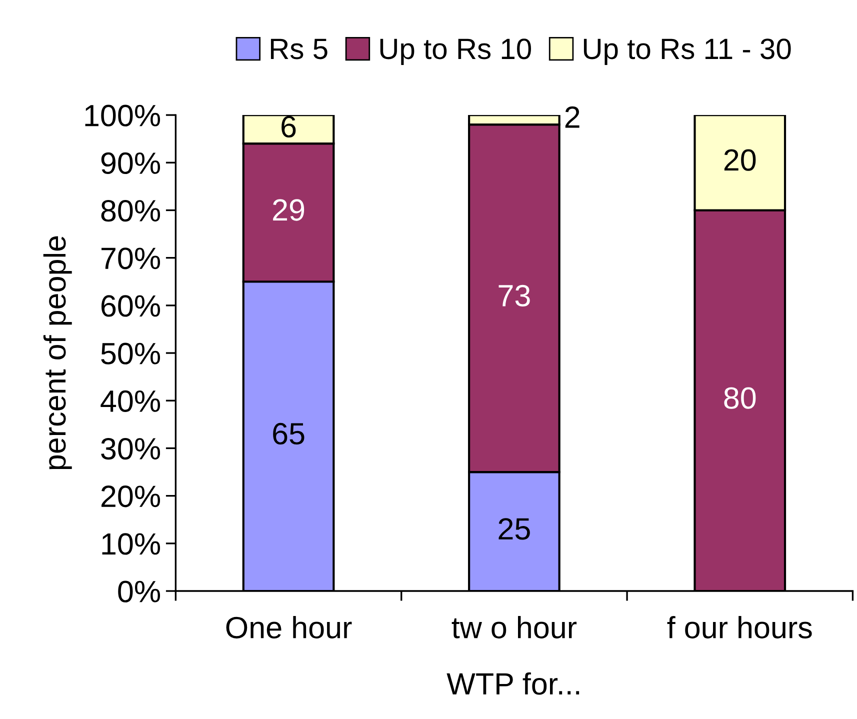 This screenshot has height=719, width=857. Describe the element at coordinates (289, 627) in the screenshot. I see `x-tick-label: One hour` at that location.